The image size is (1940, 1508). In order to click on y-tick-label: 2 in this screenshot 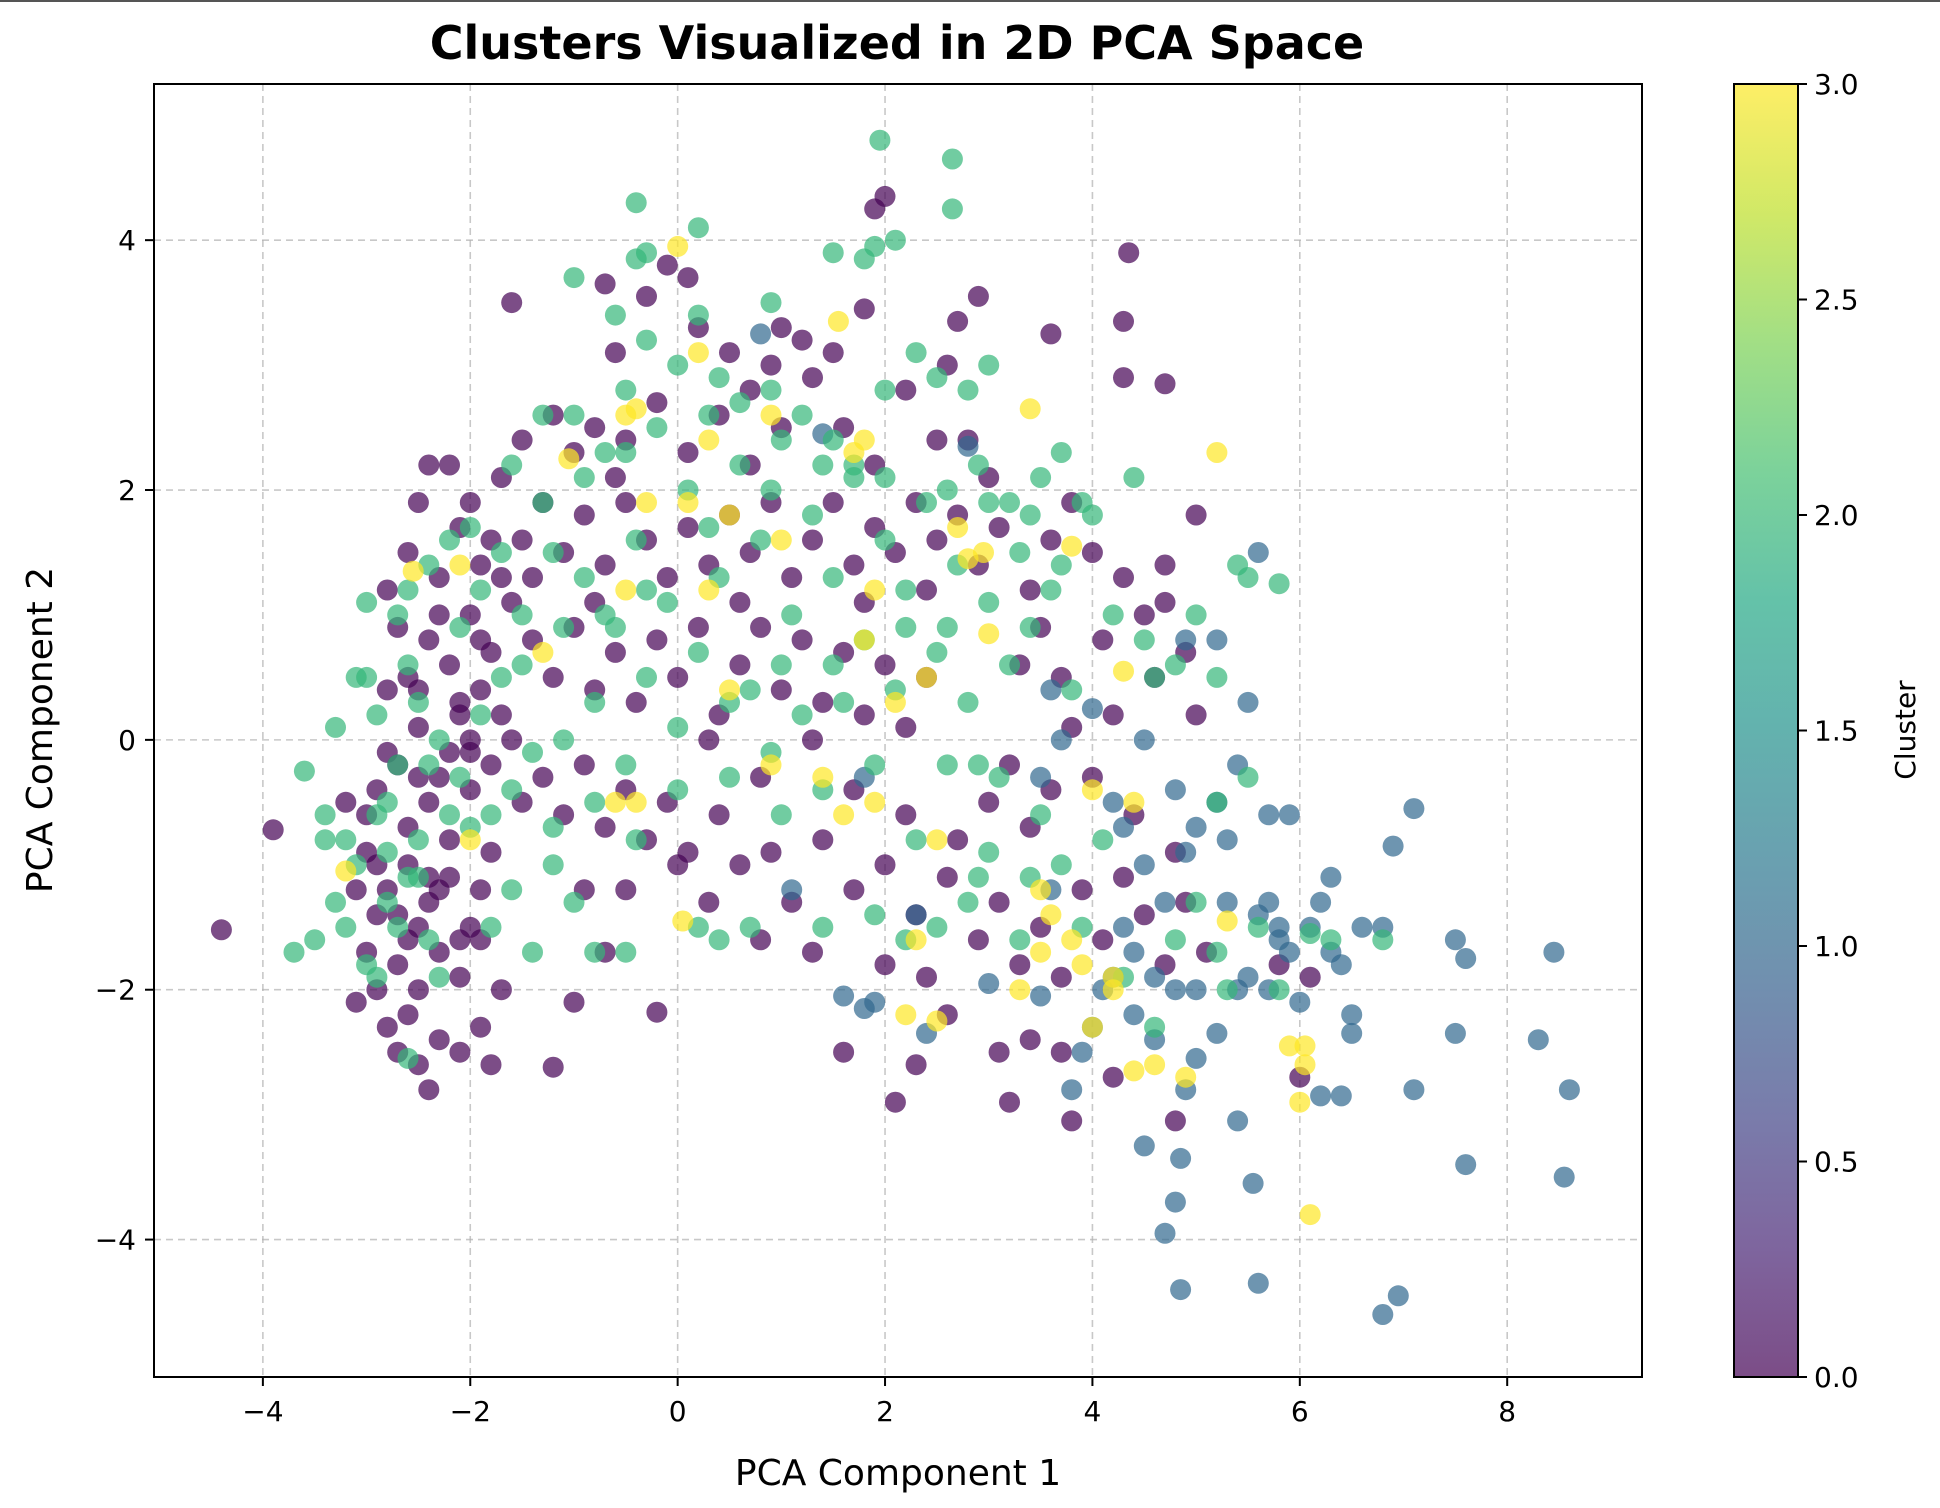, I will do `click(127, 490)`.